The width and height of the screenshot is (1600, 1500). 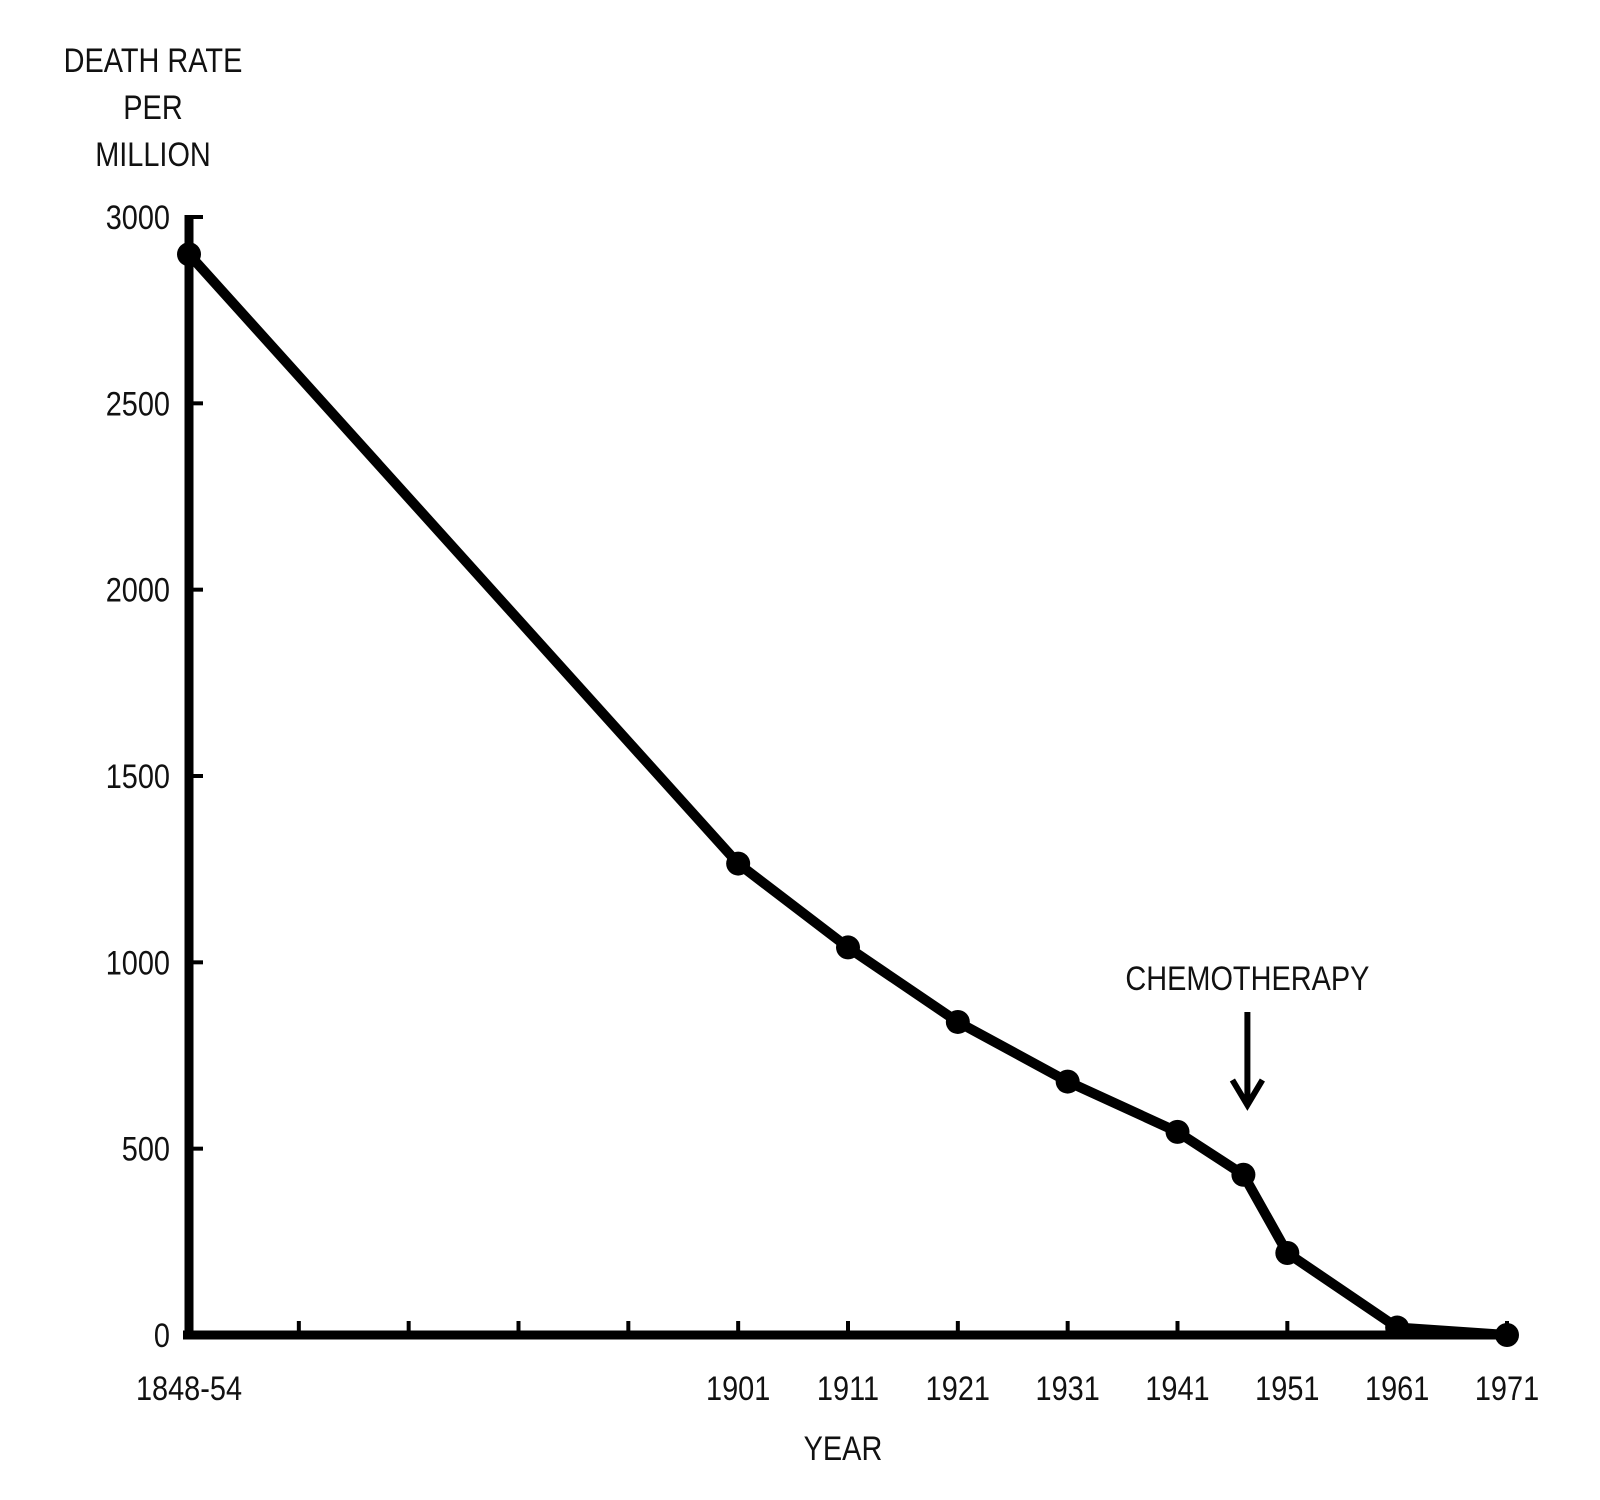 What do you see at coordinates (138, 776) in the screenshot?
I see `y-tick-label: 1500` at bounding box center [138, 776].